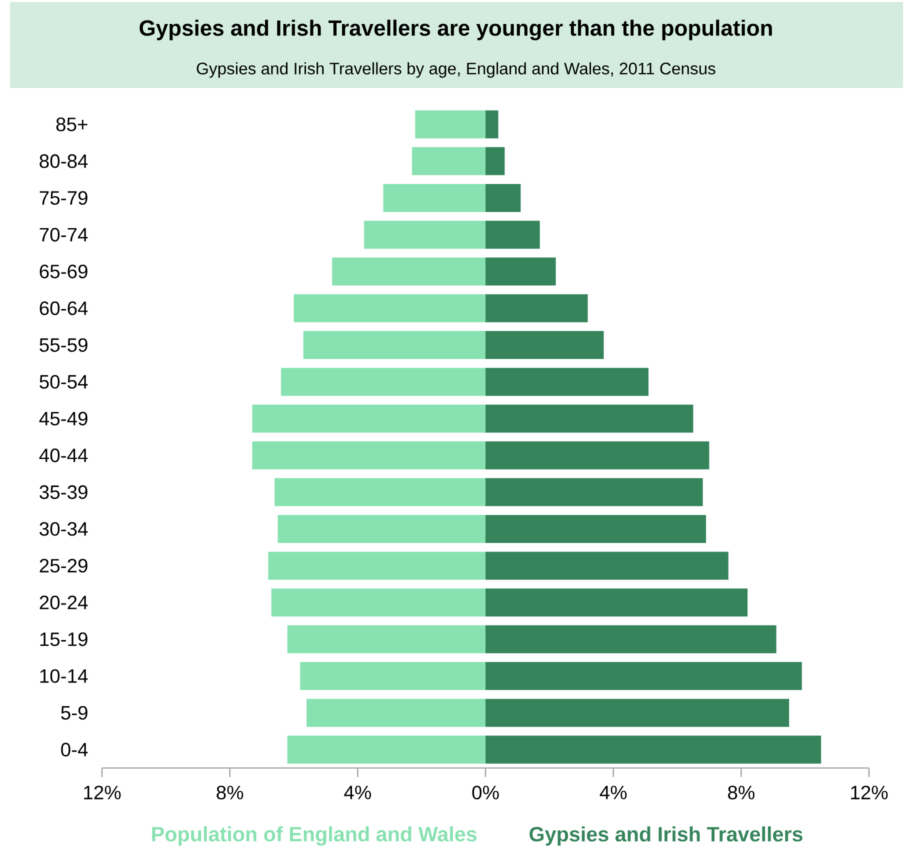 The image size is (913, 852). I want to click on y-tick-label: 35-39, so click(64, 492).